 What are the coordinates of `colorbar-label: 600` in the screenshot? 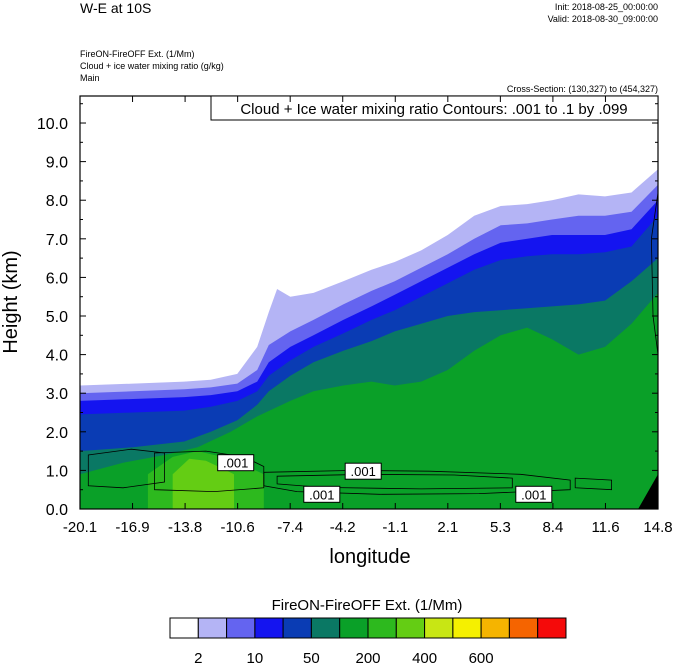 It's located at (481, 658).